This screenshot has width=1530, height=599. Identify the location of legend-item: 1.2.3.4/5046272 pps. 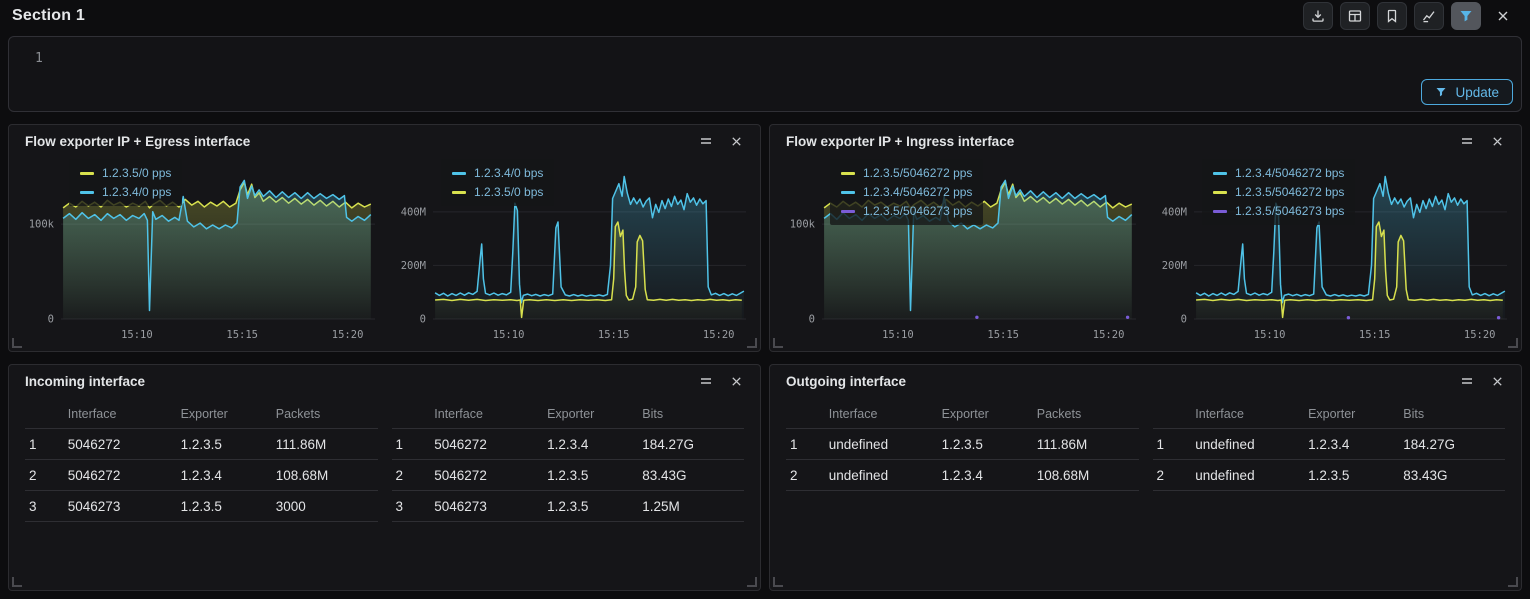
(906, 192).